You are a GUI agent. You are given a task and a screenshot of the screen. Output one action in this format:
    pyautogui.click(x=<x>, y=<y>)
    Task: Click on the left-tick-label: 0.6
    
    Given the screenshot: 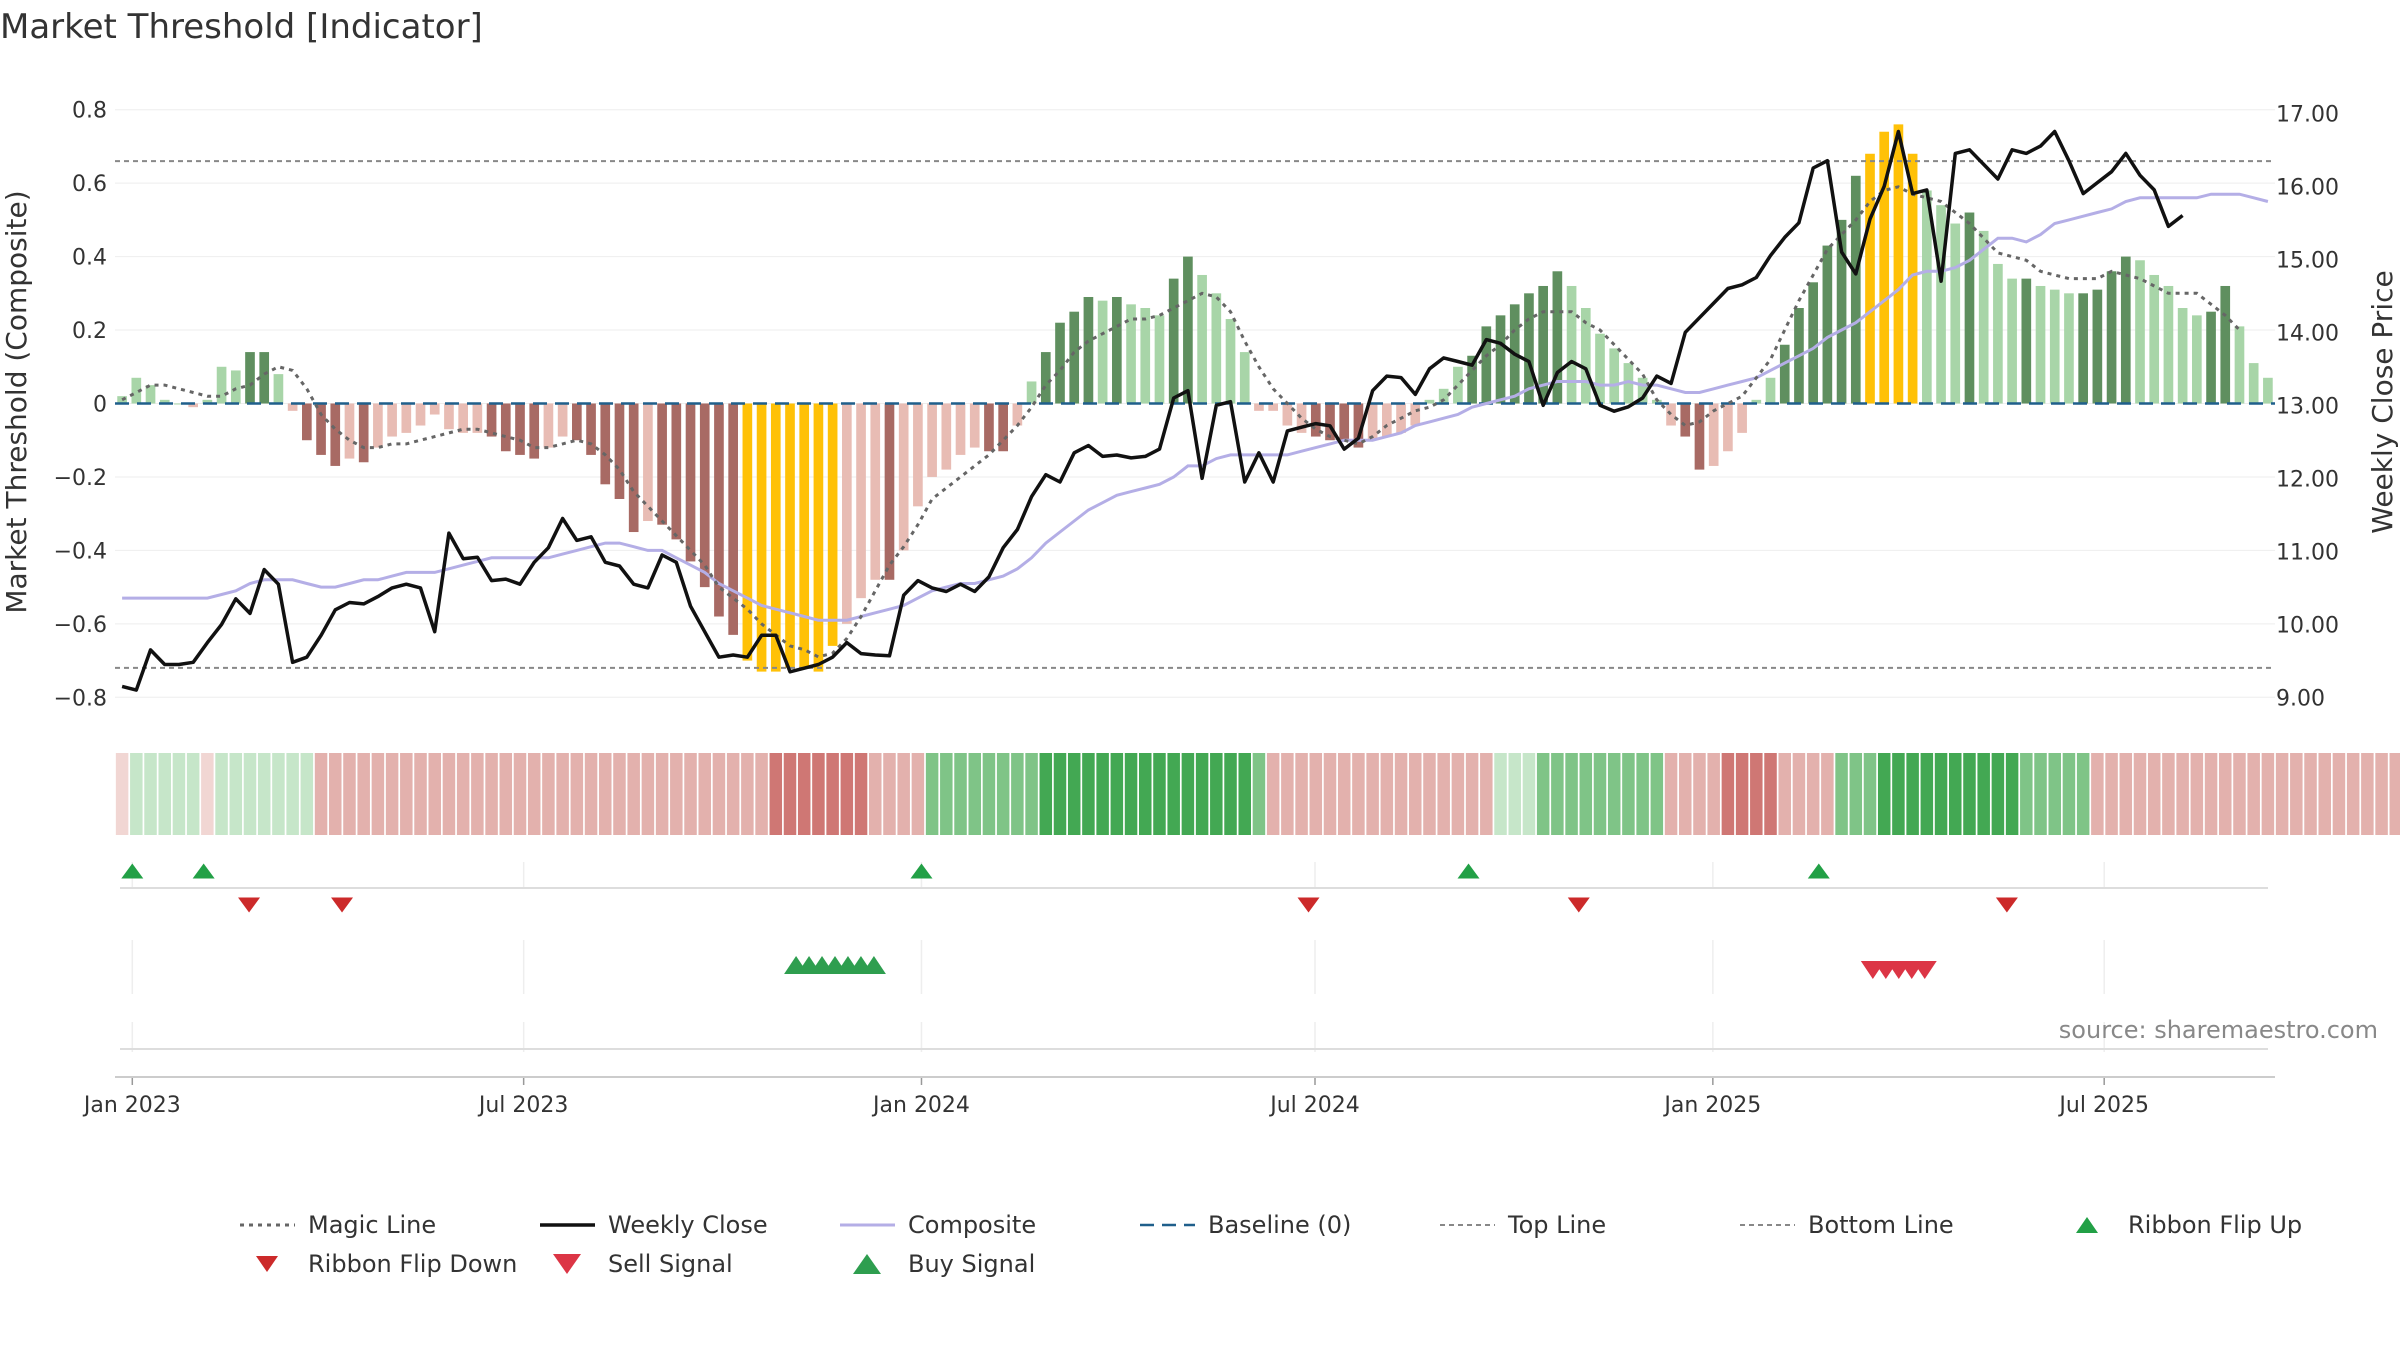 What is the action you would take?
    pyautogui.click(x=89, y=184)
    